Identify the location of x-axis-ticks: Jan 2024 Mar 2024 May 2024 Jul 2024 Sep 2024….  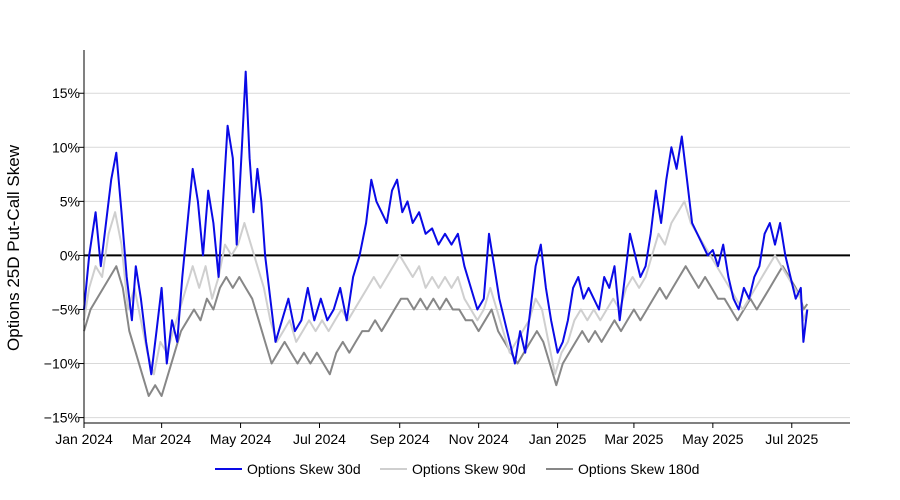
(436, 435).